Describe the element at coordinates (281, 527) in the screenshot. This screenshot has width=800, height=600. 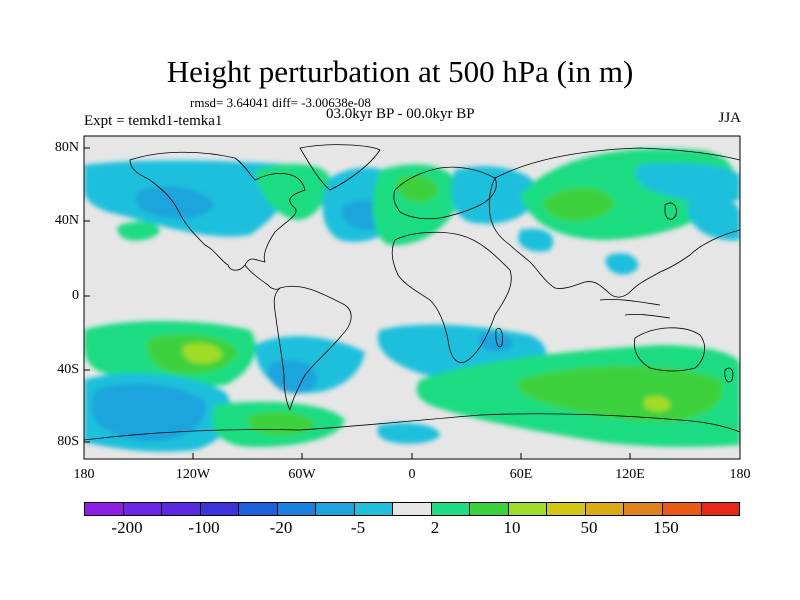
I see `colorbar-label: -20` at that location.